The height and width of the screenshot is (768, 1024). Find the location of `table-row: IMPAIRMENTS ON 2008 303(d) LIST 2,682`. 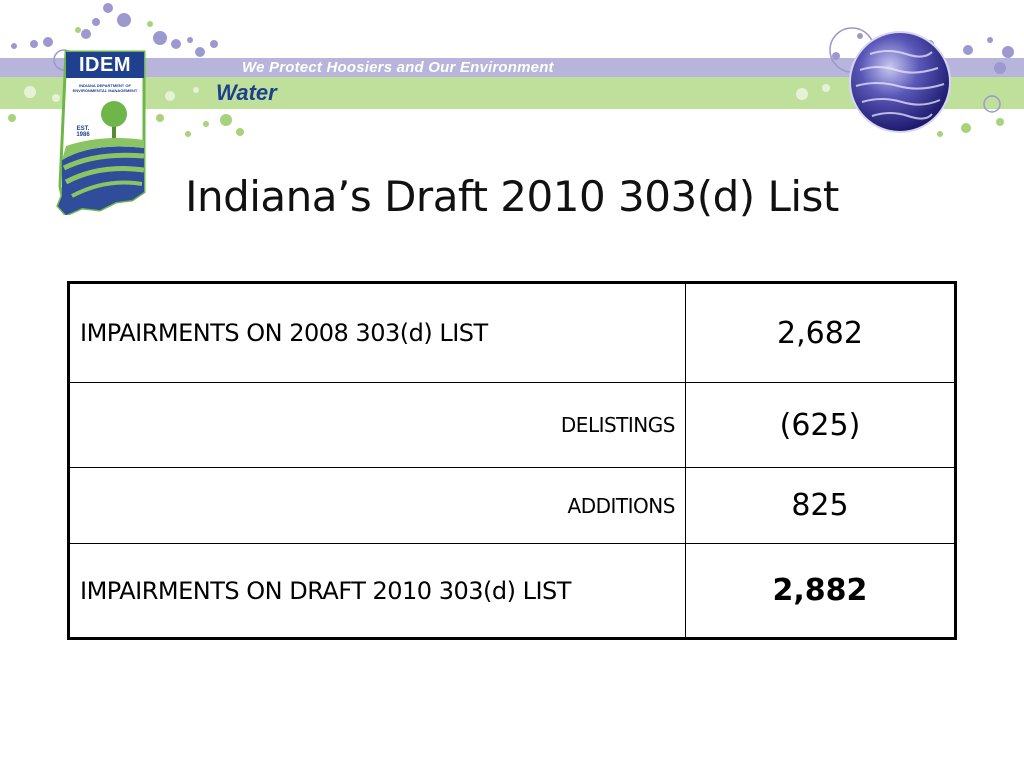

table-row: IMPAIRMENTS ON 2008 303(d) LIST 2,682 is located at coordinates (512, 332).